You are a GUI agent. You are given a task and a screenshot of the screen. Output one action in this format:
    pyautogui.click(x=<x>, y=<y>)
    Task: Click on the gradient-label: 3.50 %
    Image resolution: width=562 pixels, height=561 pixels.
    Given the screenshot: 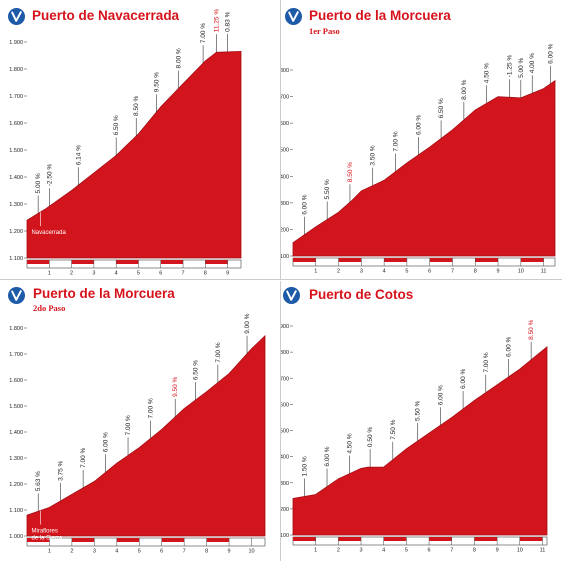 What is the action you would take?
    pyautogui.click(x=373, y=155)
    